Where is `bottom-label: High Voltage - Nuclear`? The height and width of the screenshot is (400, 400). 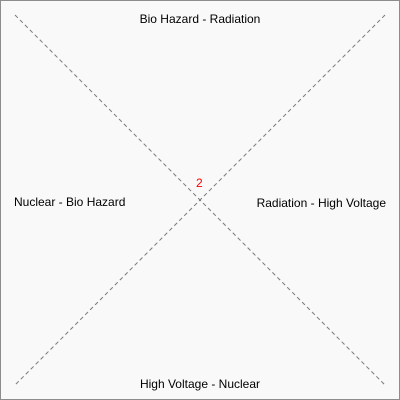
bottom-label: High Voltage - Nuclear is located at coordinates (200, 384).